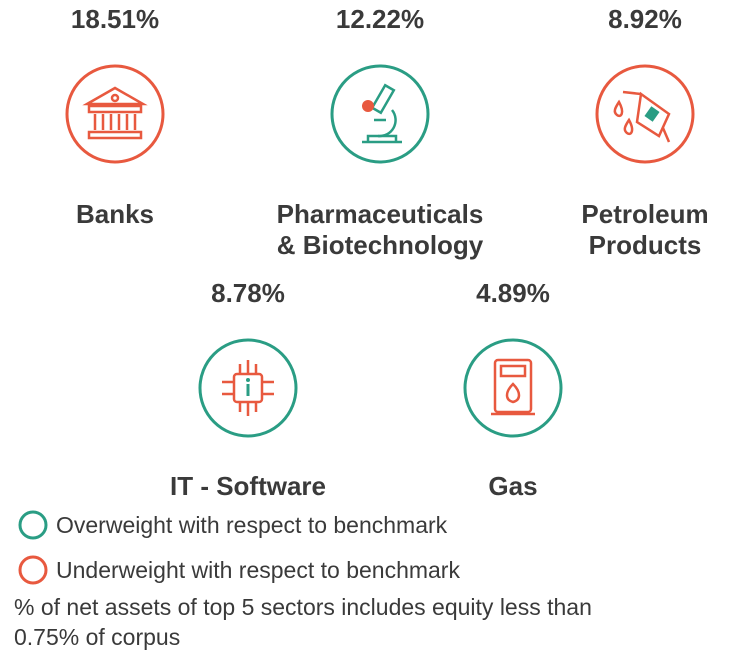 The height and width of the screenshot is (672, 730). I want to click on sector-percent: 8.78%, so click(248, 293).